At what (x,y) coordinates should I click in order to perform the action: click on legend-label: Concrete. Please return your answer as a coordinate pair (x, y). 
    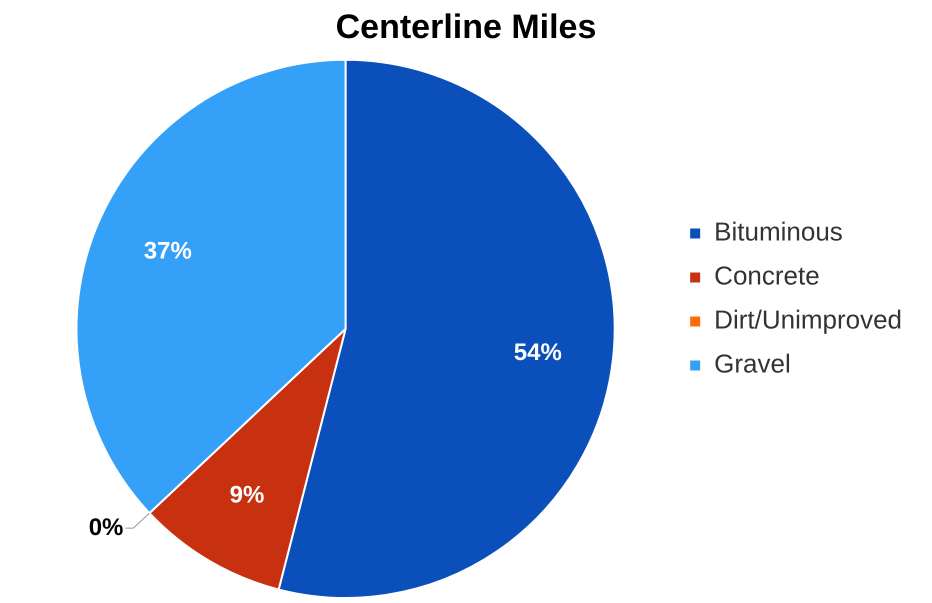
    Looking at the image, I should click on (767, 275).